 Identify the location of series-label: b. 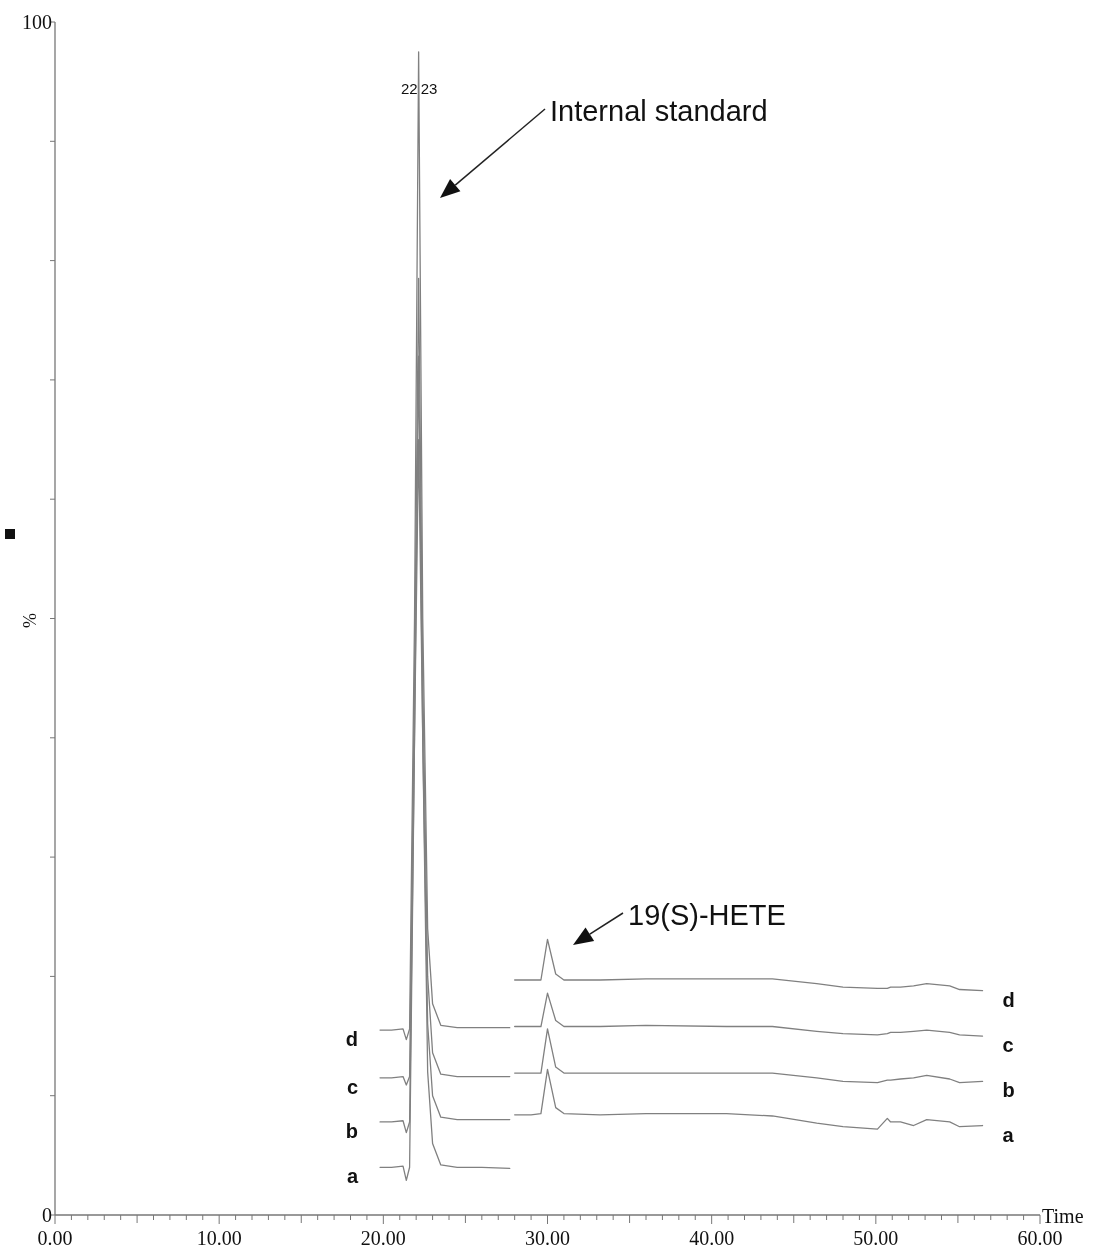
(1008, 1090).